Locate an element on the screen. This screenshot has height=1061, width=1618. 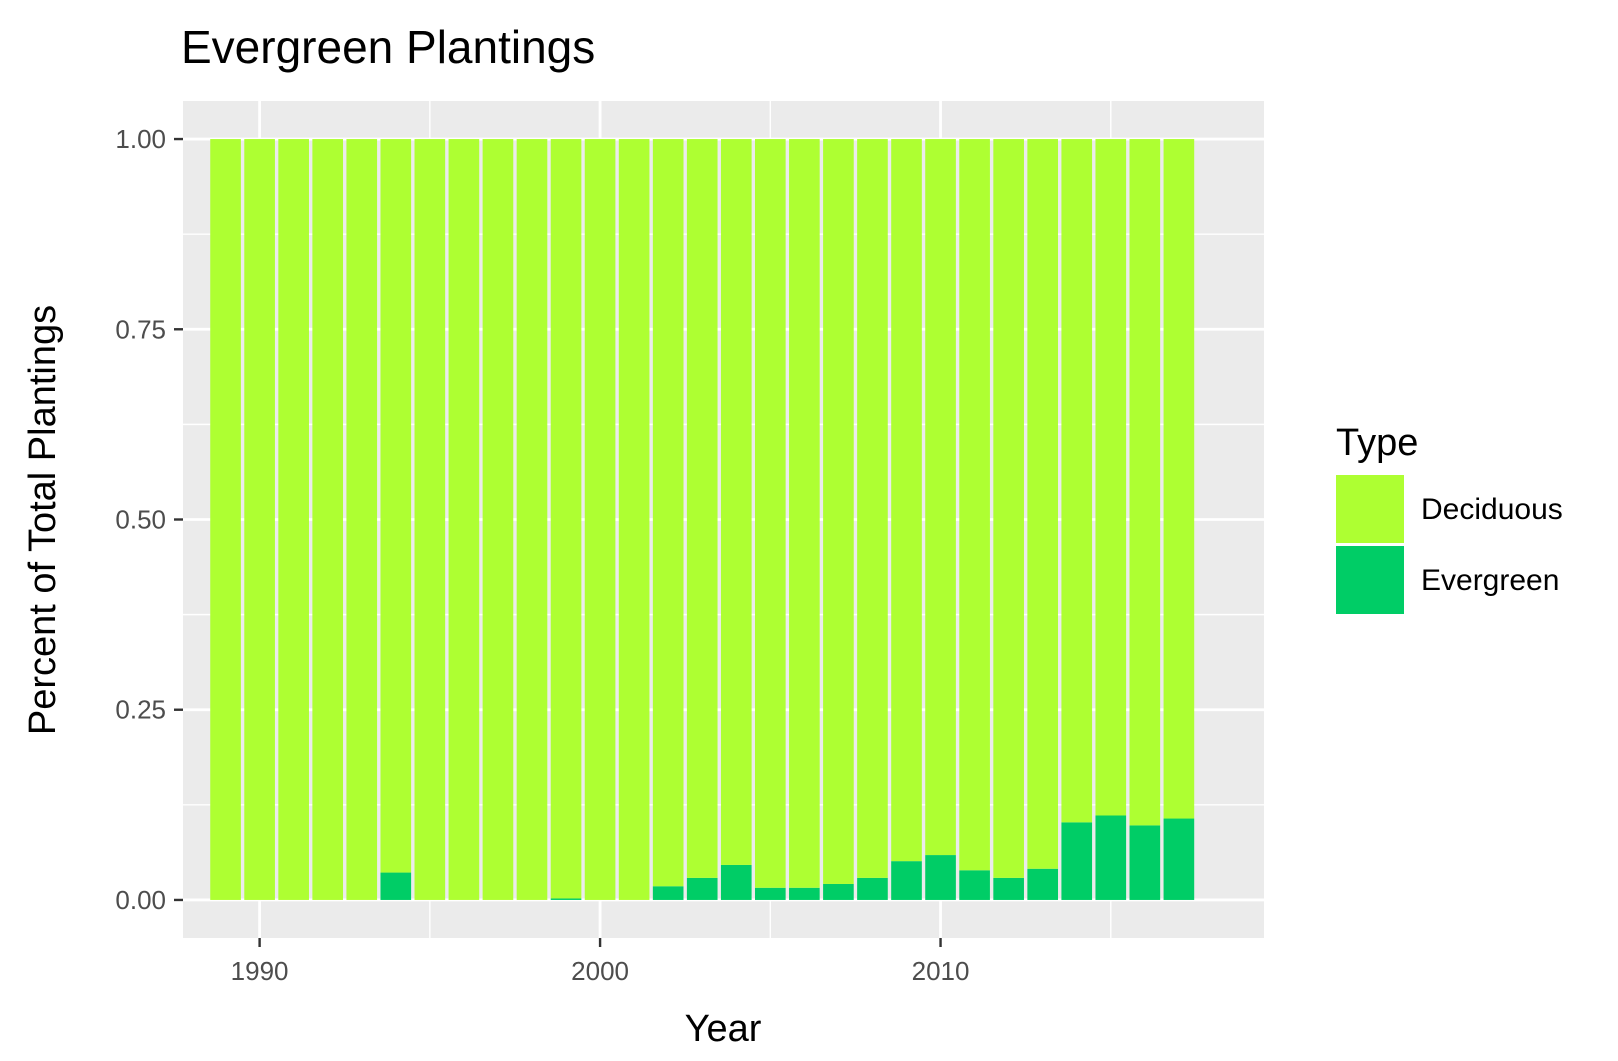
bar-evergreen-1994 is located at coordinates (396, 886).